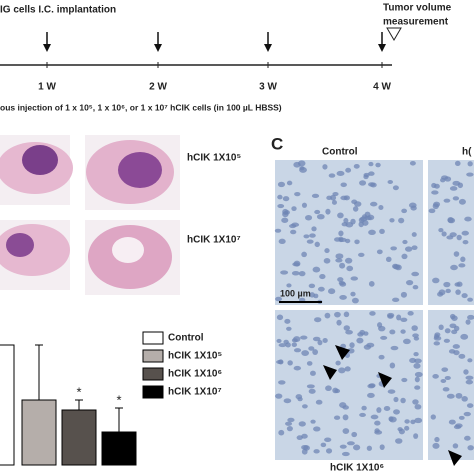 Image resolution: width=474 pixels, height=474 pixels. What do you see at coordinates (394, 34) in the screenshot?
I see `end-marker` at bounding box center [394, 34].